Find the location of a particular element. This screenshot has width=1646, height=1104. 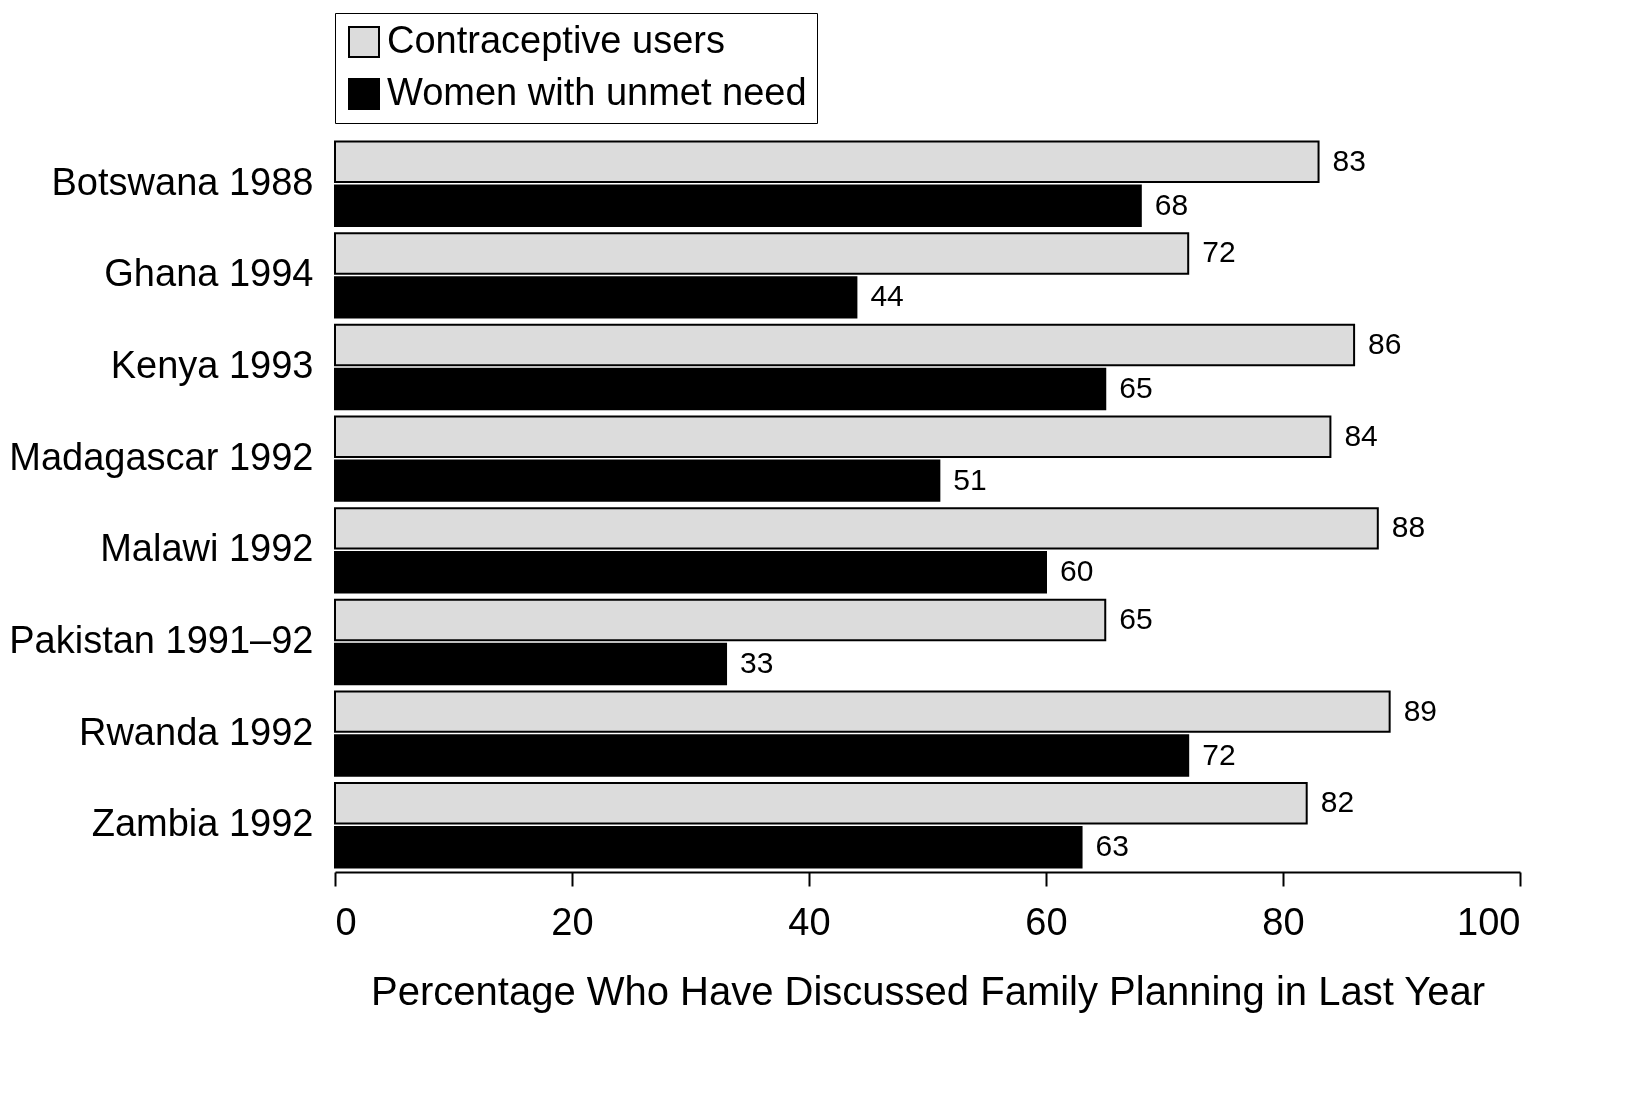

x-tick-label: 80 is located at coordinates (1283, 921).